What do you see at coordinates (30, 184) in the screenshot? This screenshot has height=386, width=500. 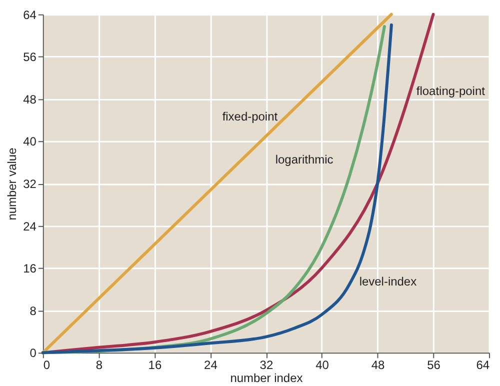 I see `y-tick-label: 32` at bounding box center [30, 184].